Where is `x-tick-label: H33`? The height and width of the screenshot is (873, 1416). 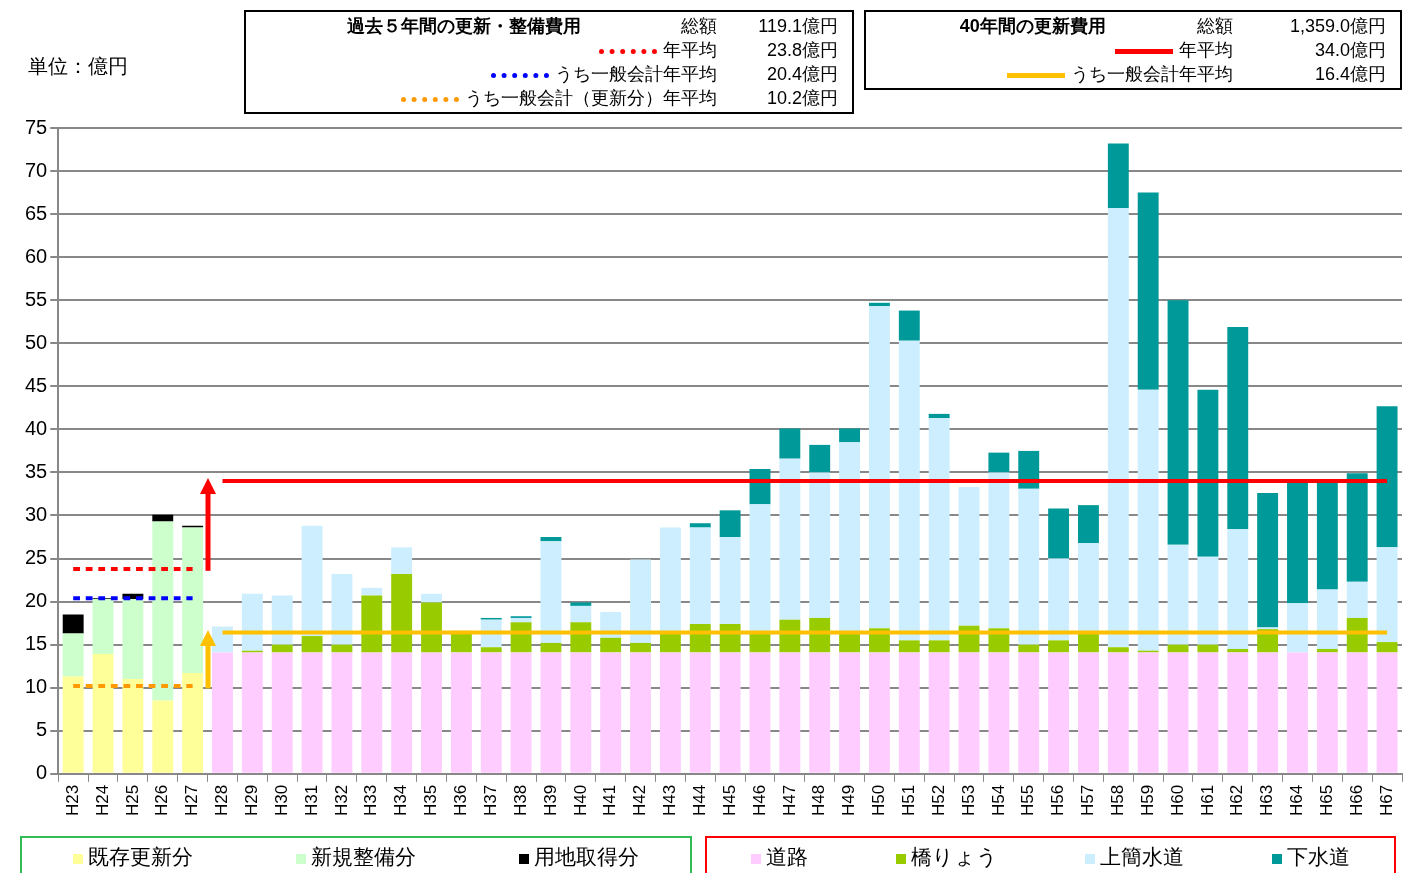
x-tick-label: H33 is located at coordinates (371, 800).